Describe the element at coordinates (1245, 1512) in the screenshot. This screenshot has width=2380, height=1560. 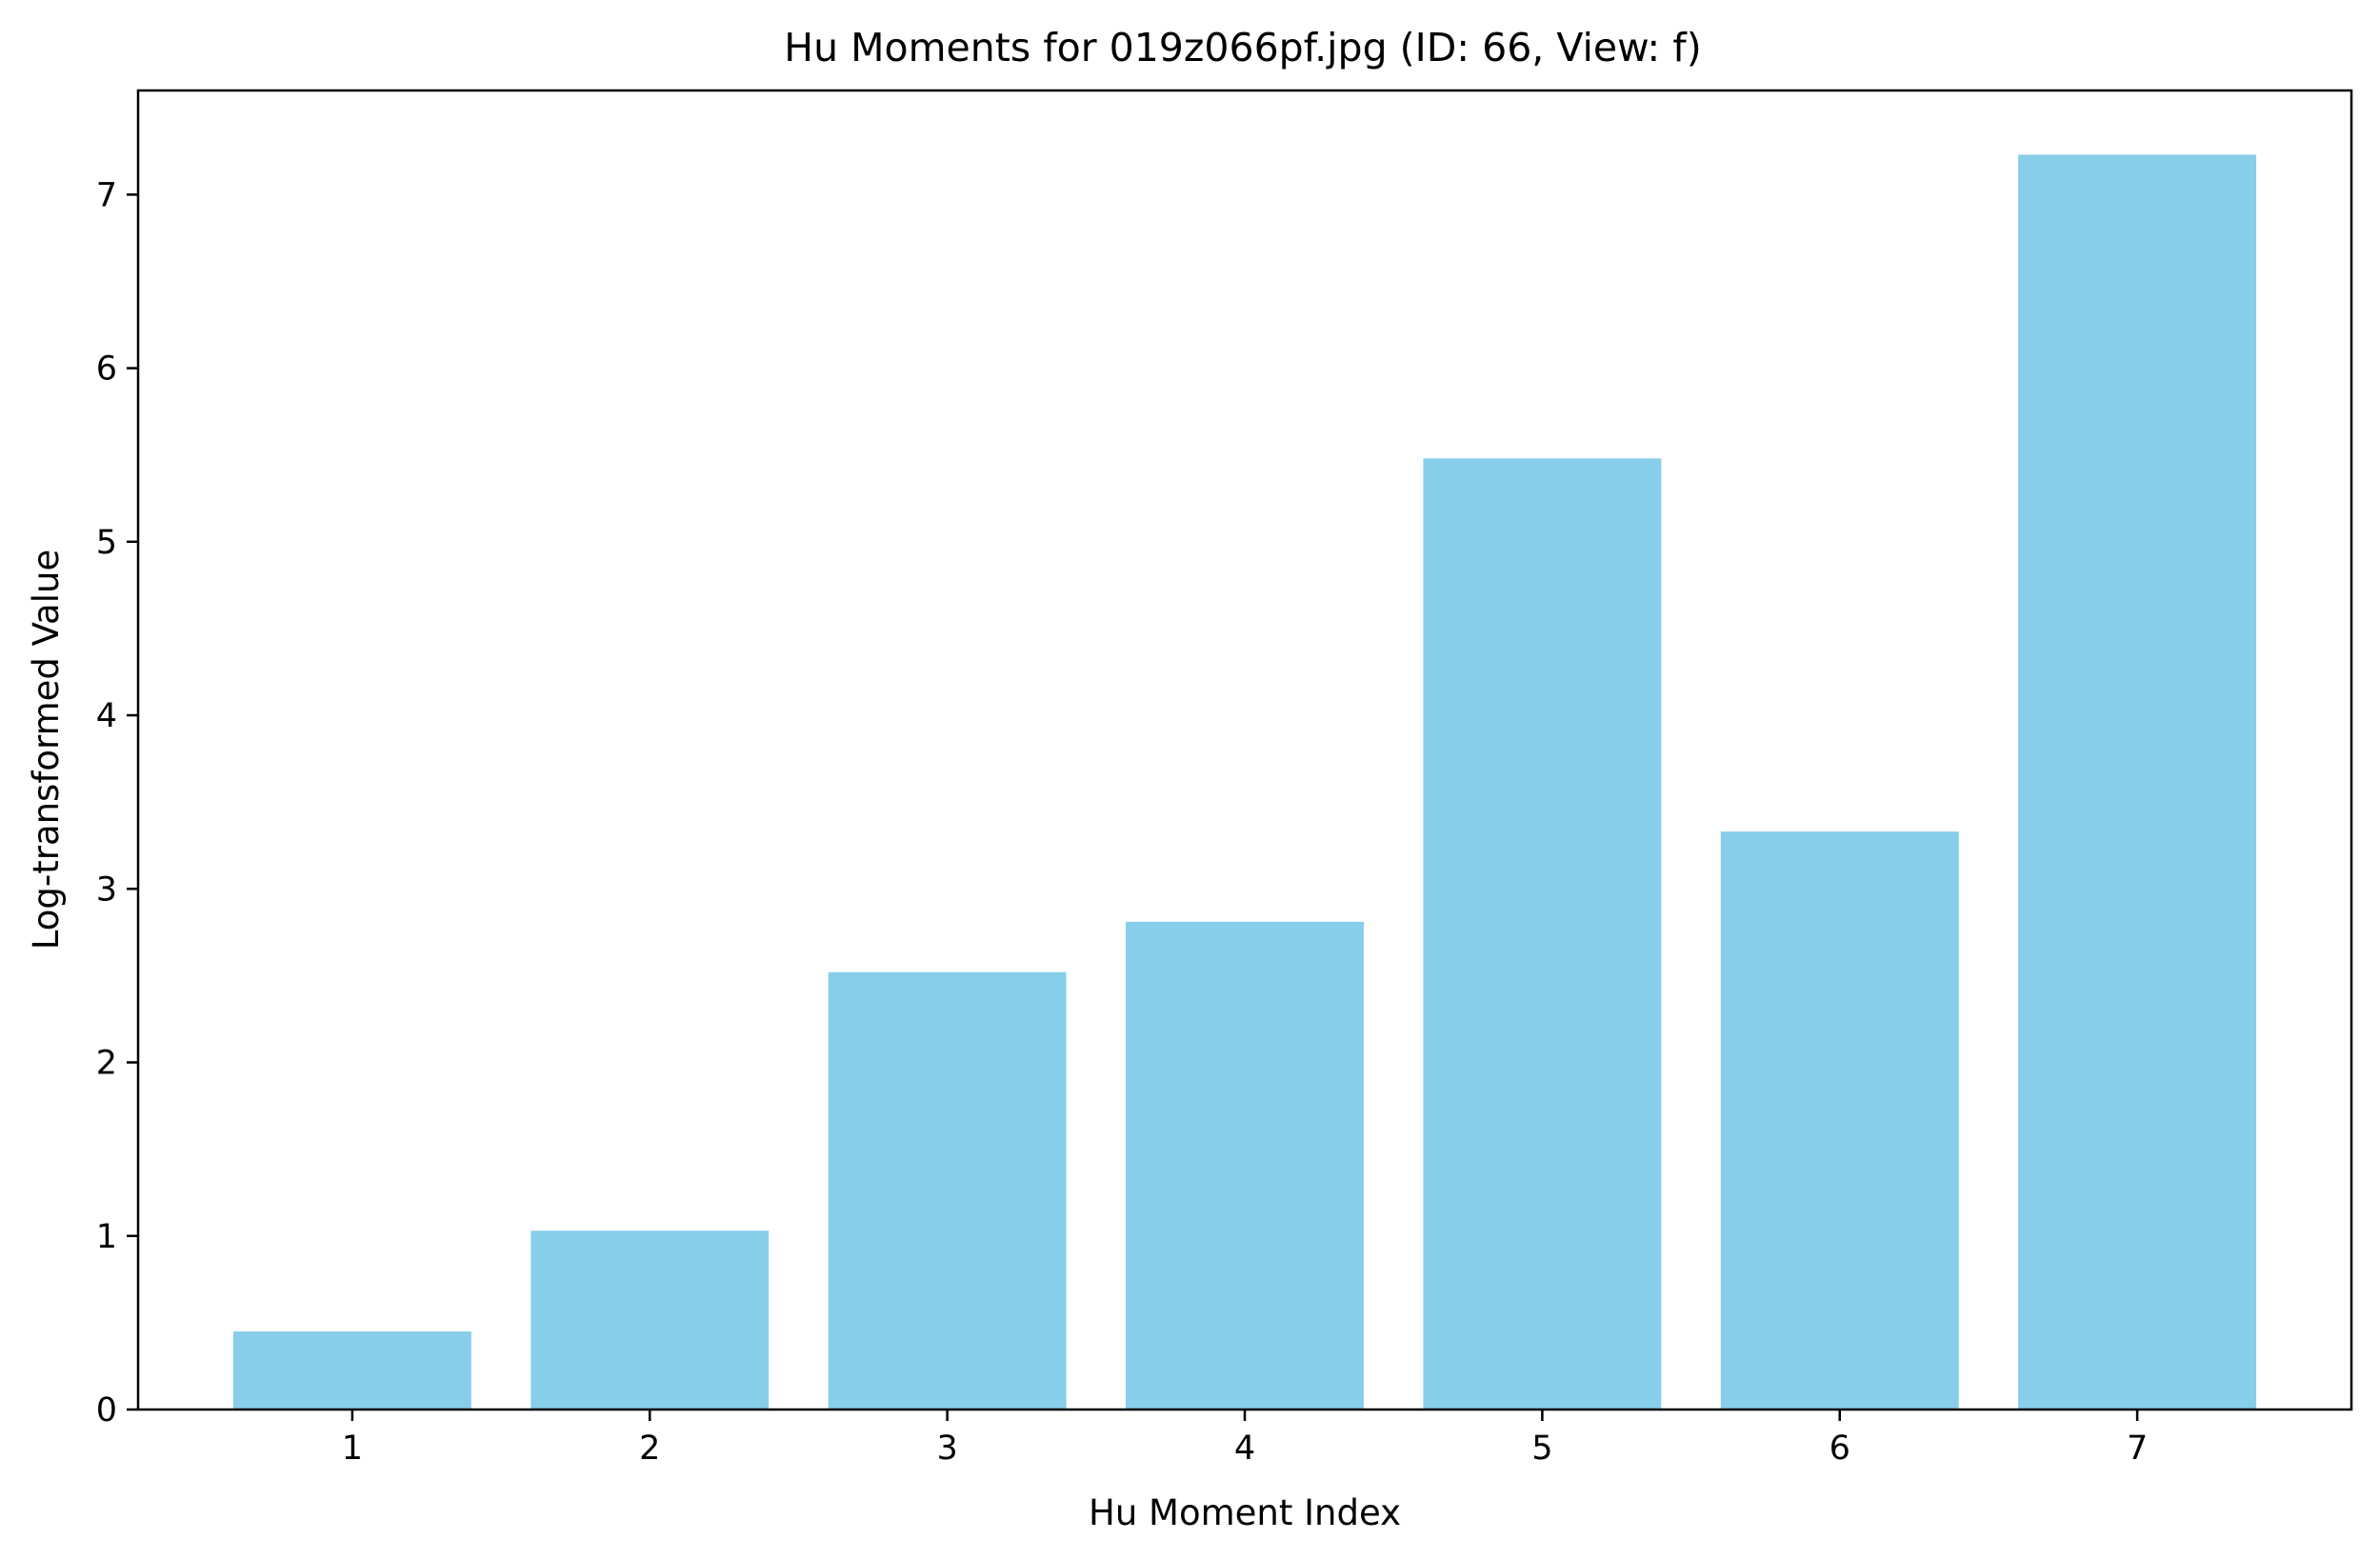
I see `x-axis-label: Hu Moment Index` at that location.